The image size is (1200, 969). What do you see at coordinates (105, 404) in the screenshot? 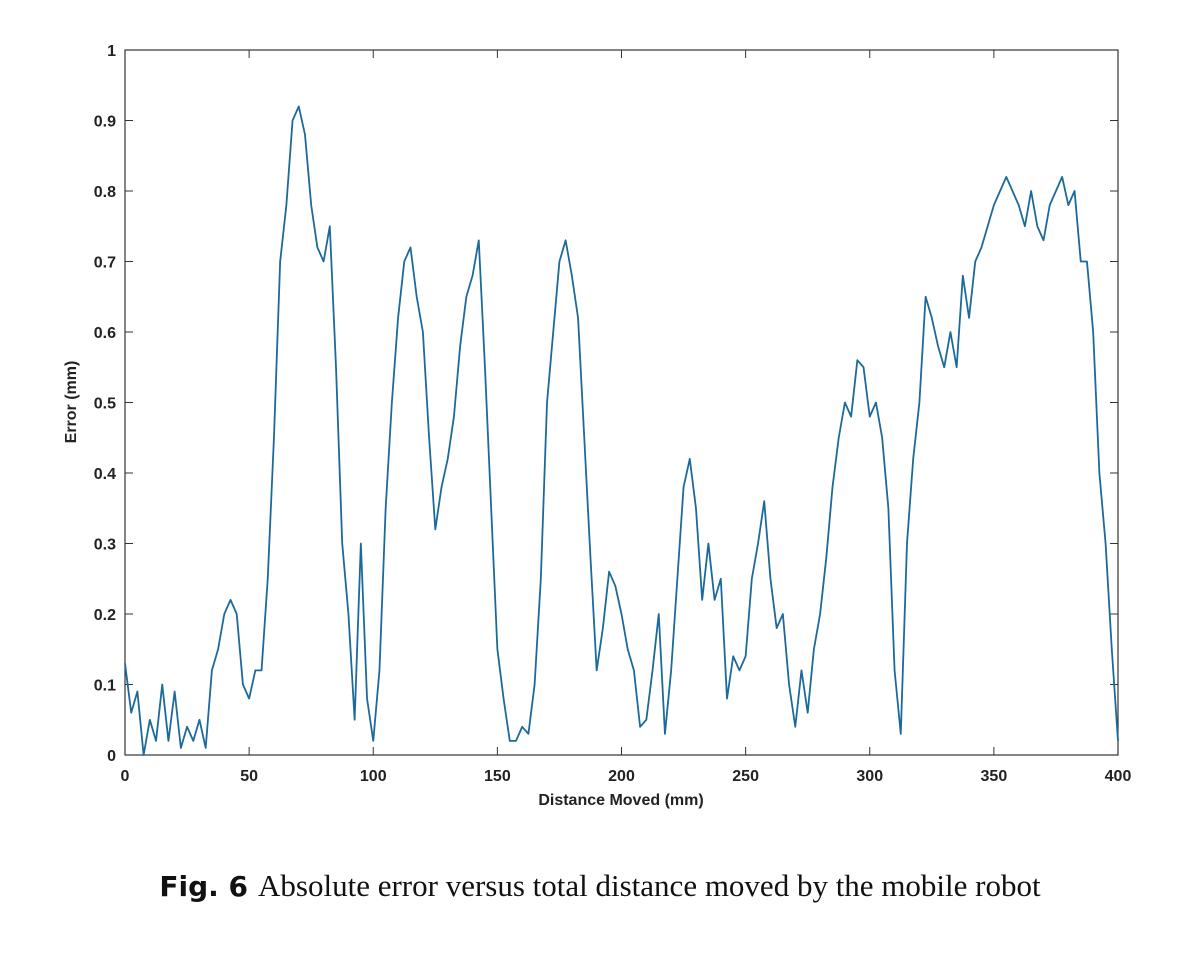
I see `y-tick-label: 0.5` at bounding box center [105, 404].